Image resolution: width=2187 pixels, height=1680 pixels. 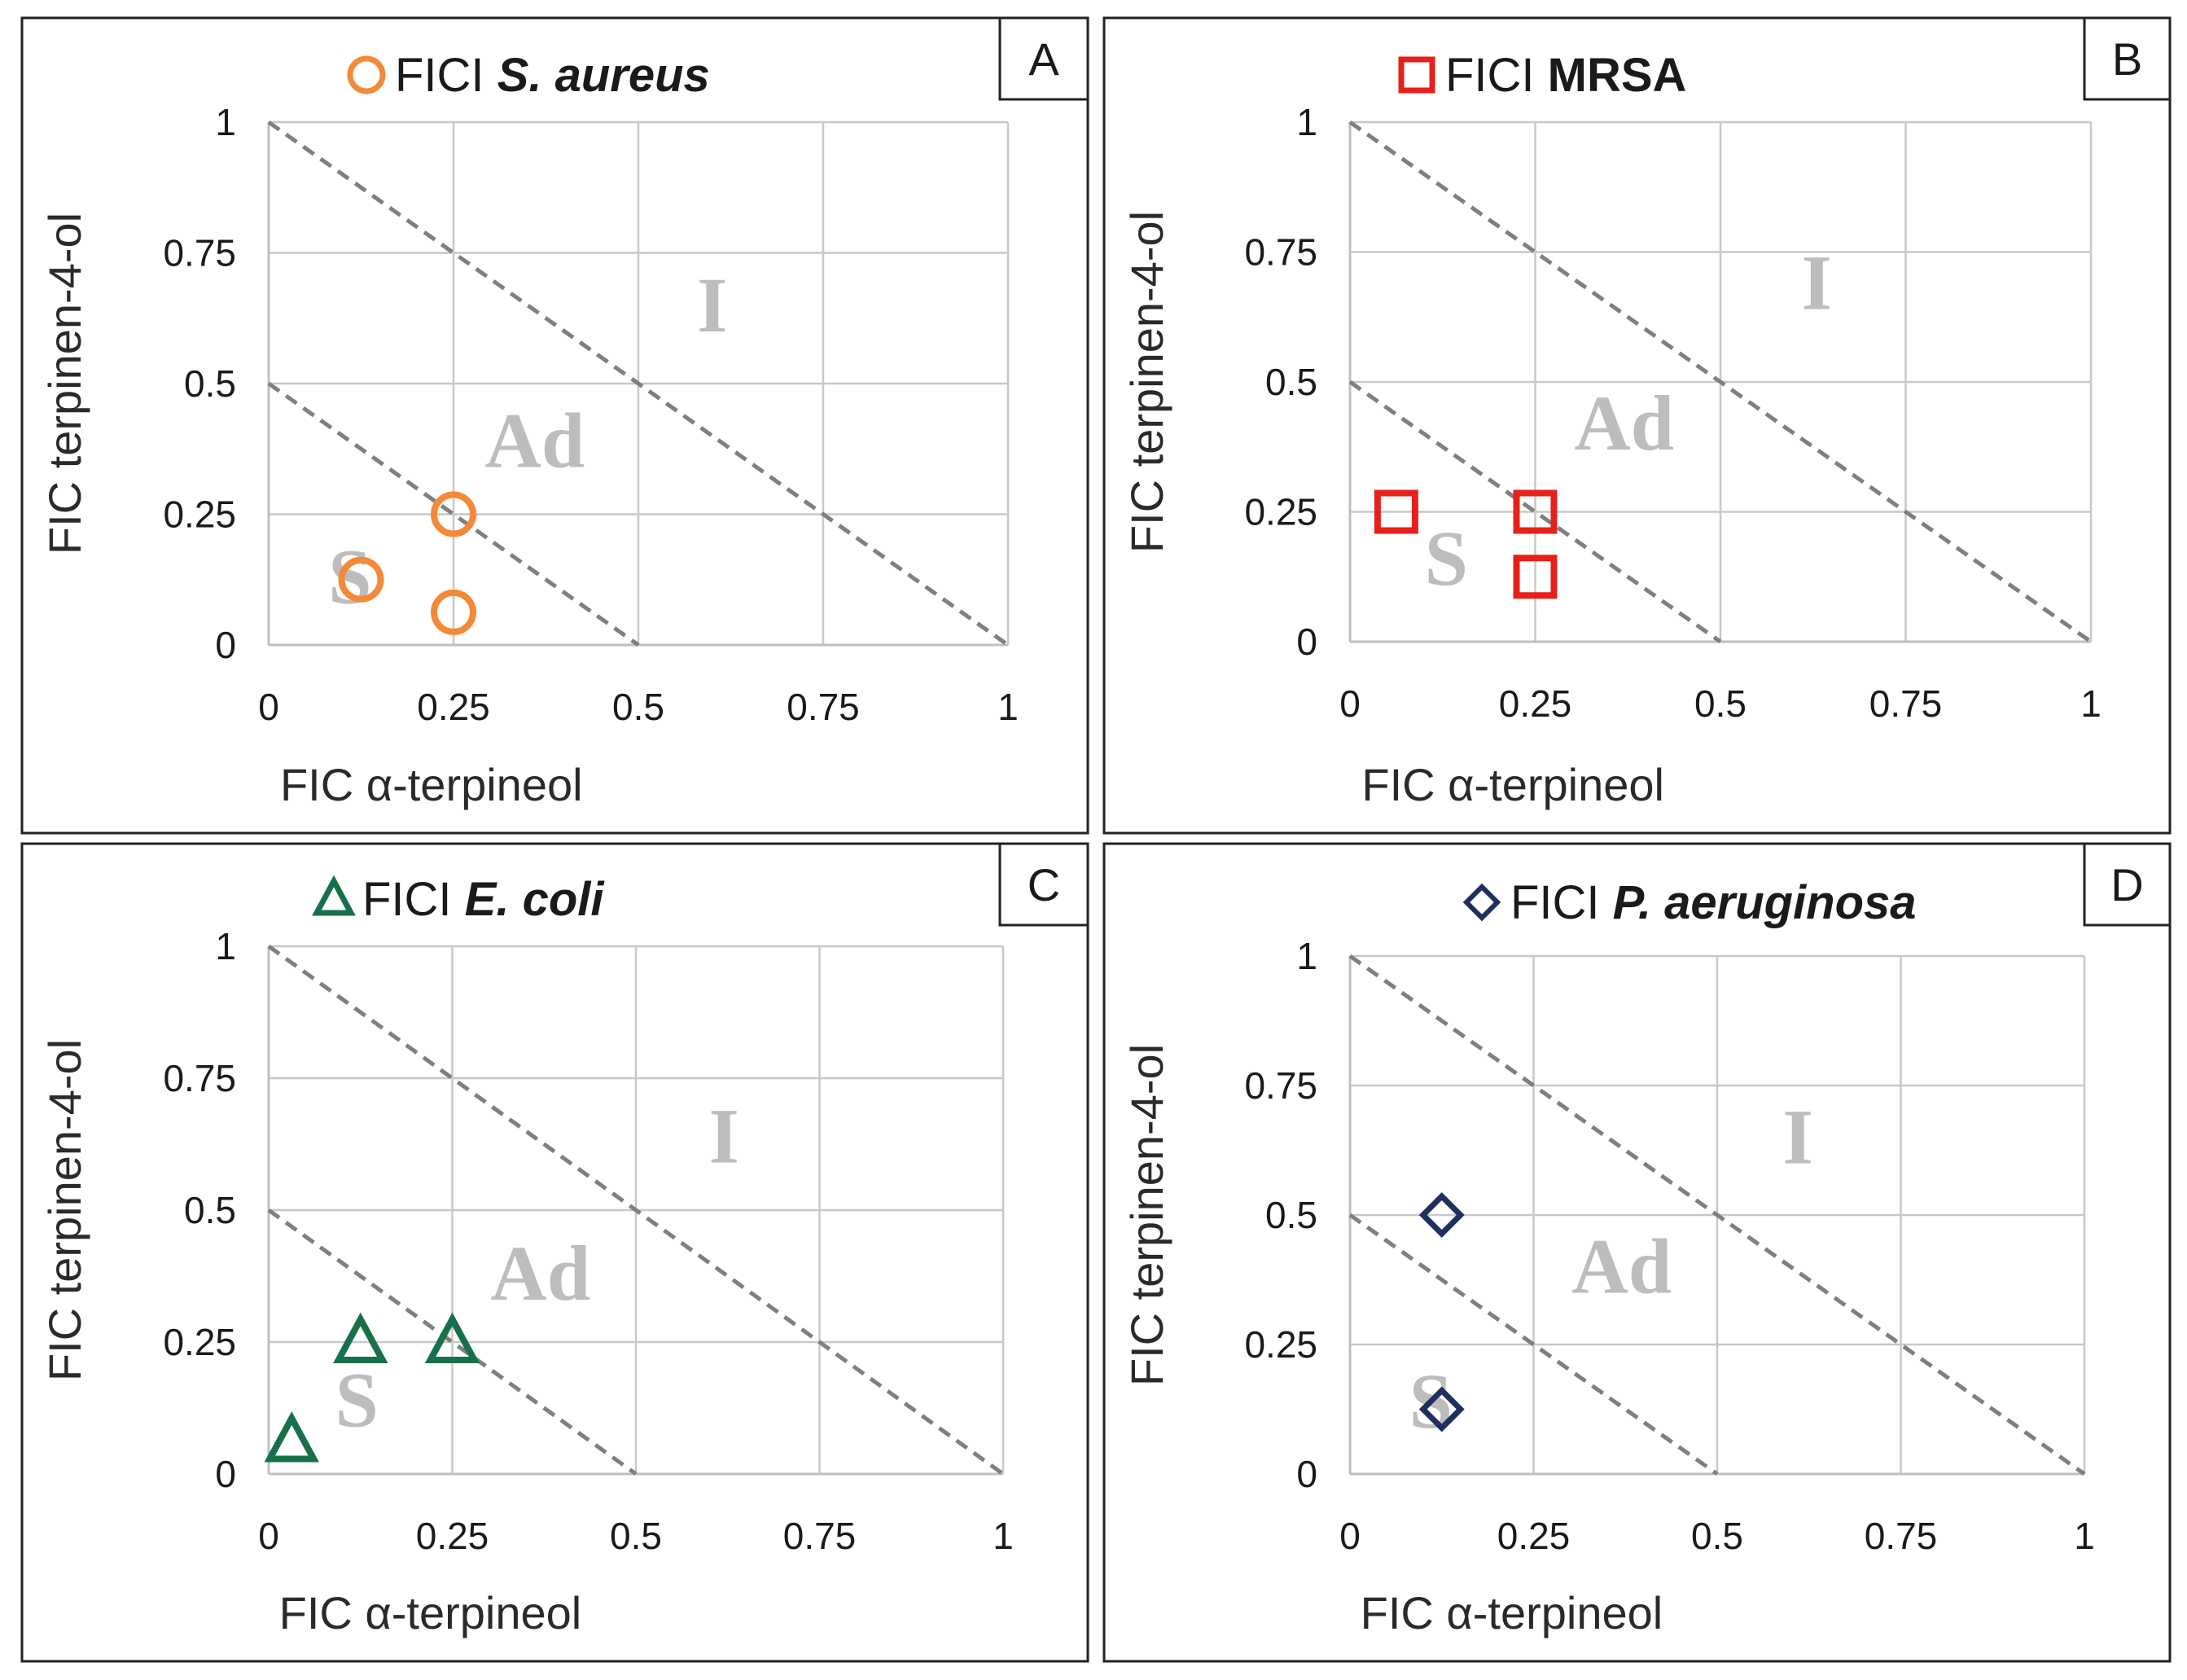 I want to click on chart-title: FICI E. coli, so click(x=483, y=899).